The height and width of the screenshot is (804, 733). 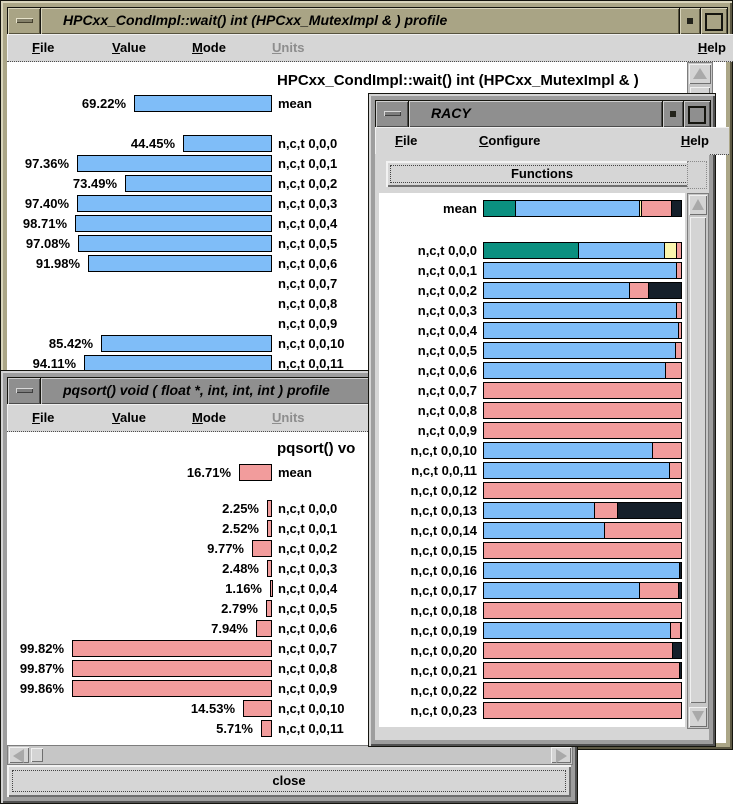 What do you see at coordinates (288, 47) in the screenshot?
I see `menu-units: Units` at bounding box center [288, 47].